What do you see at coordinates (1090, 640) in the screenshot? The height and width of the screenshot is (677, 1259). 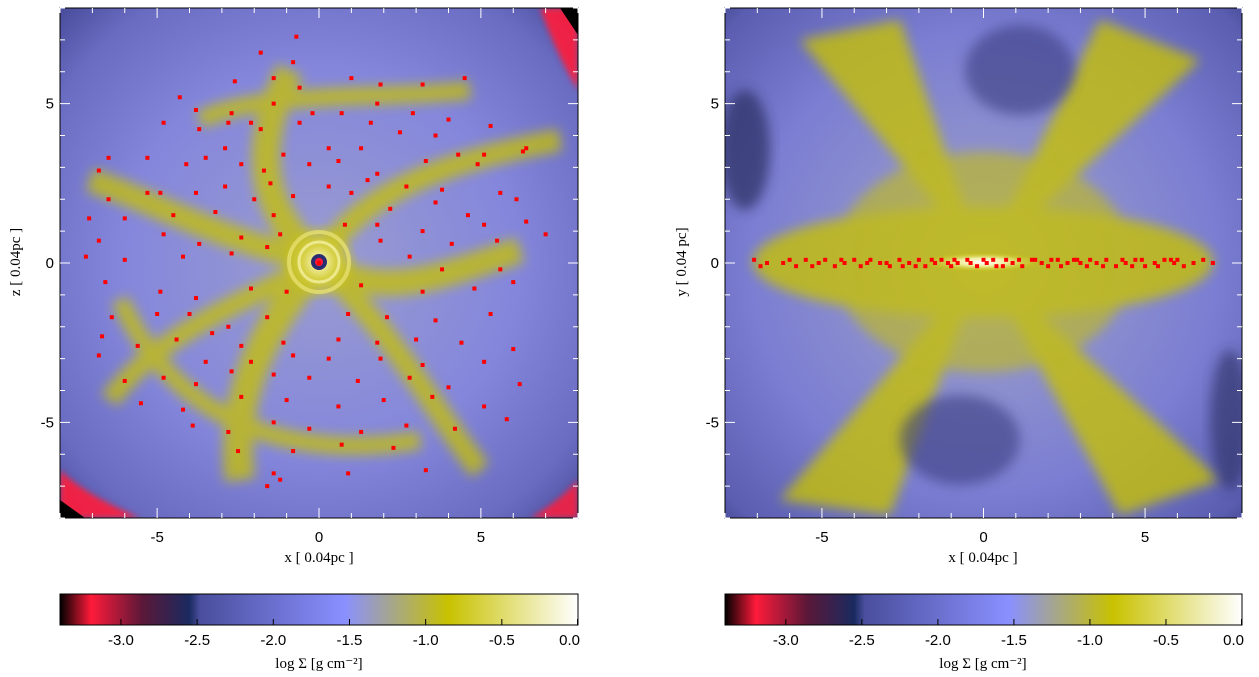 I see `colorbar-tick-label: -1.0` at bounding box center [1090, 640].